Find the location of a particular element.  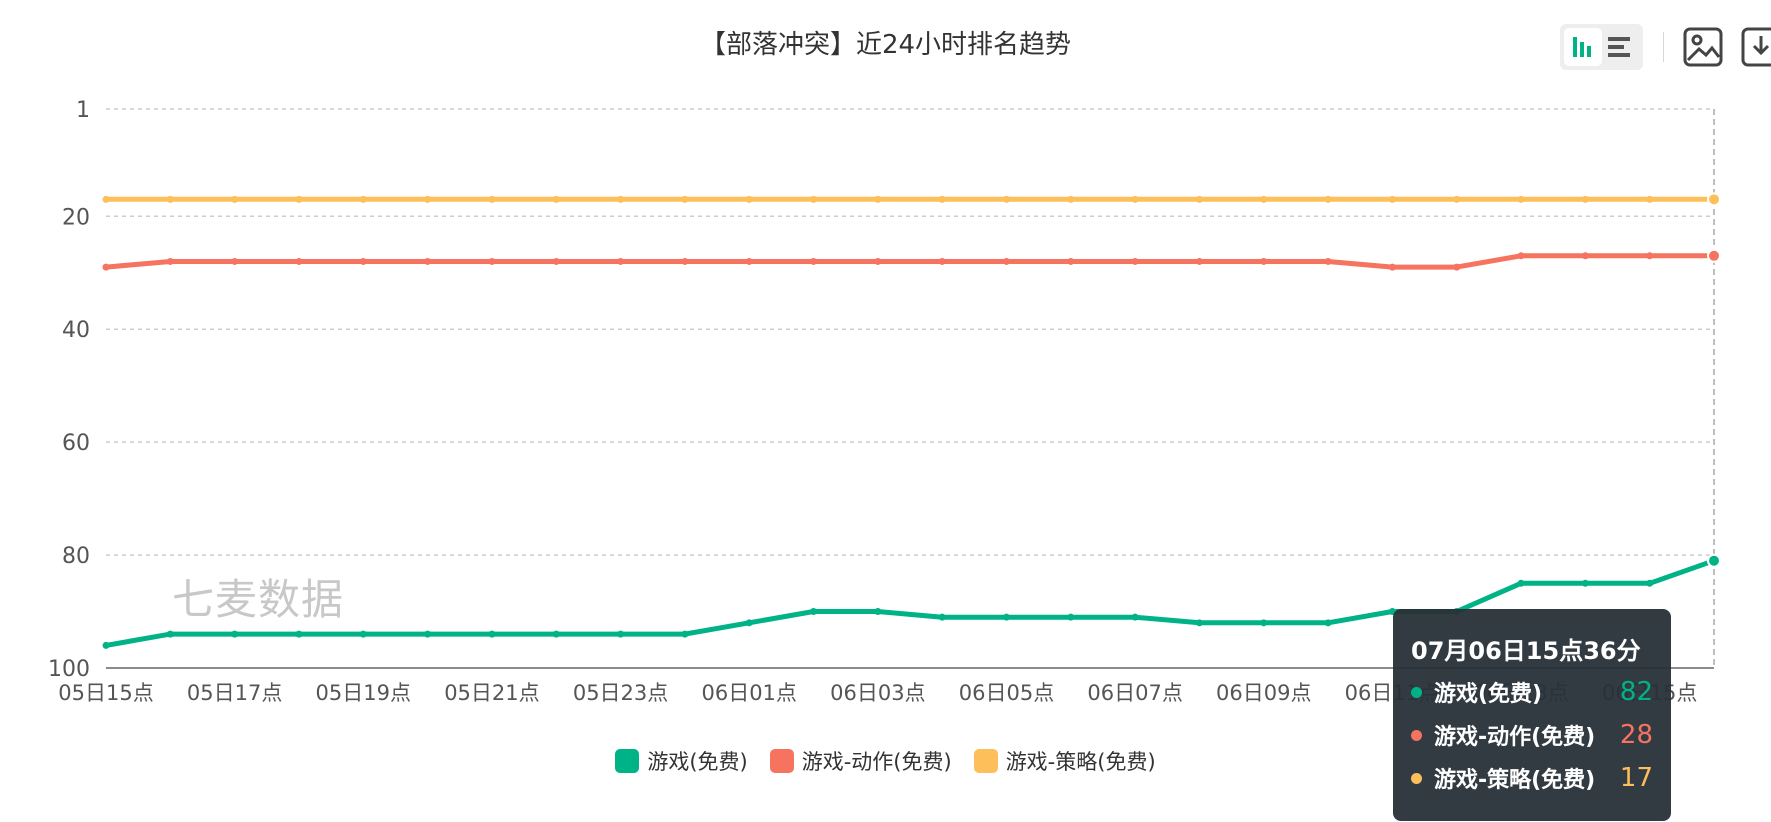

x-tick-label: 05日23点 is located at coordinates (620, 693).